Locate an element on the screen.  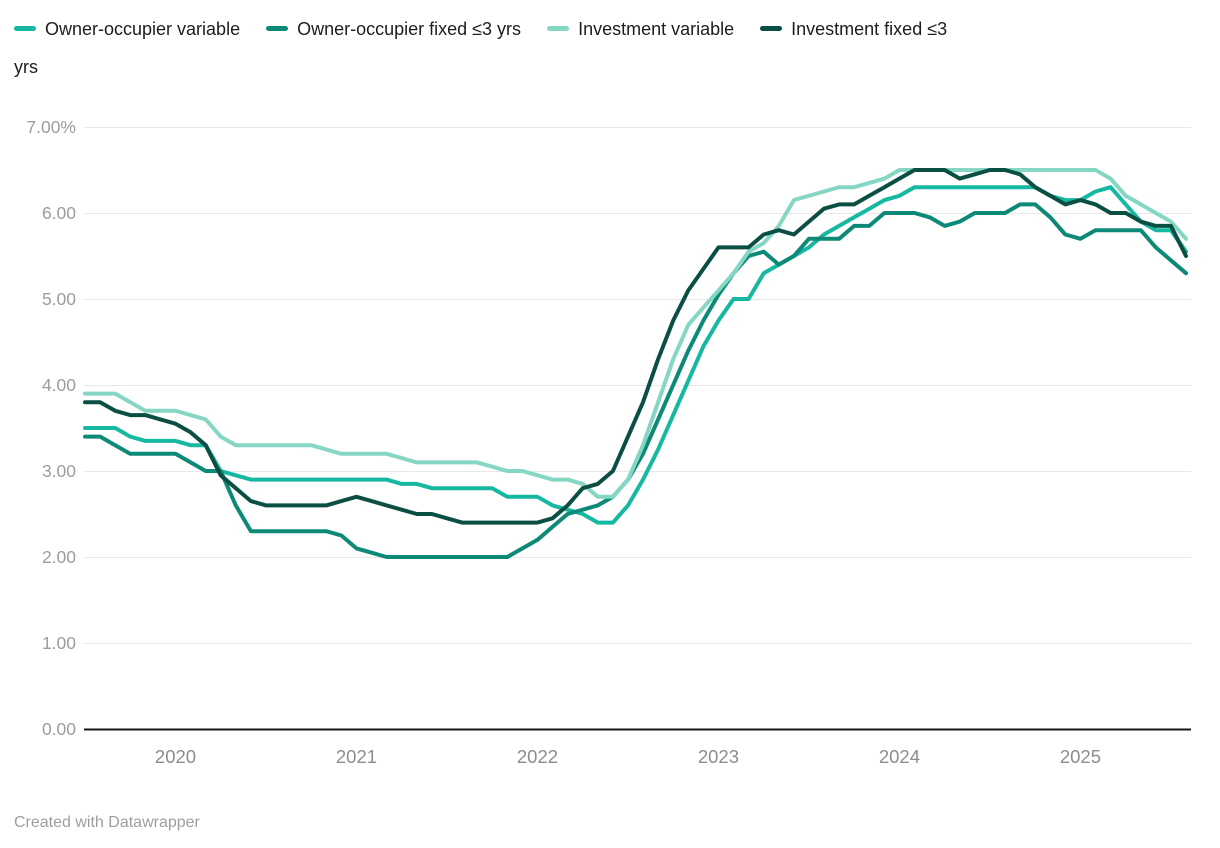
legend-item: Owner-occupier fixed ≤3 yrs is located at coordinates (393, 29).